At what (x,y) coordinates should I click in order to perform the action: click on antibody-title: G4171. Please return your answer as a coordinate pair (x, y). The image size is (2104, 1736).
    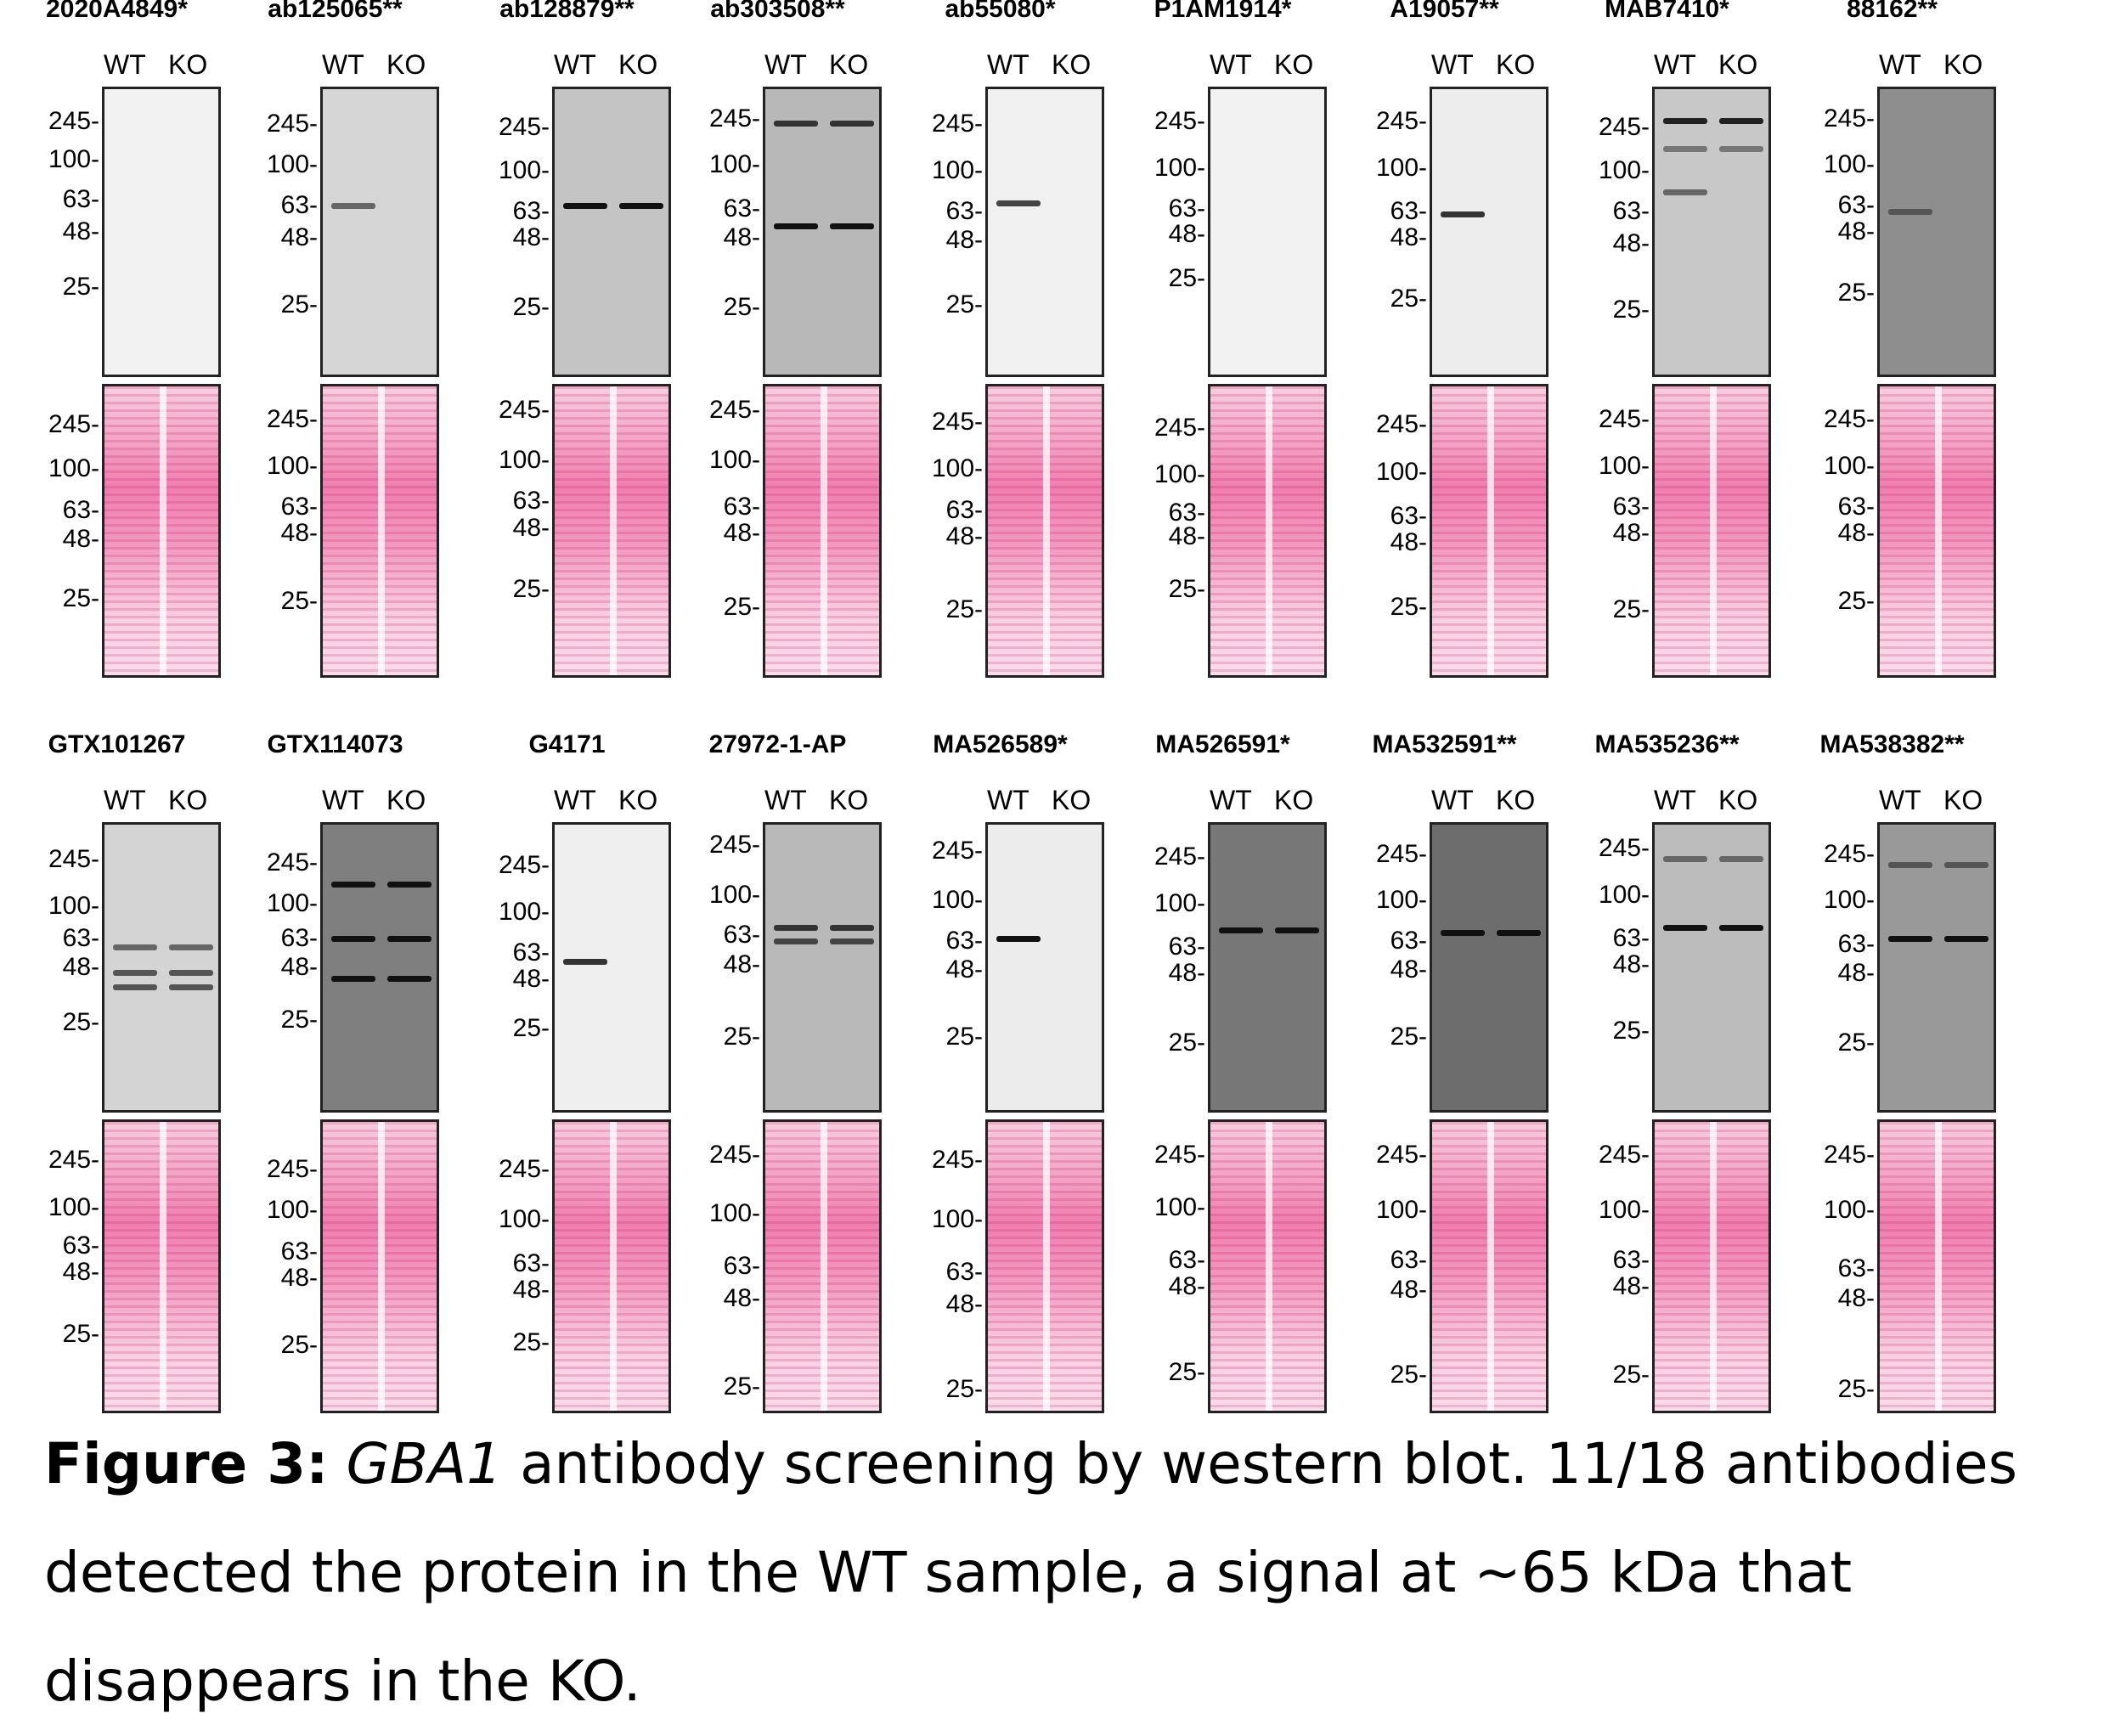
    Looking at the image, I should click on (567, 744).